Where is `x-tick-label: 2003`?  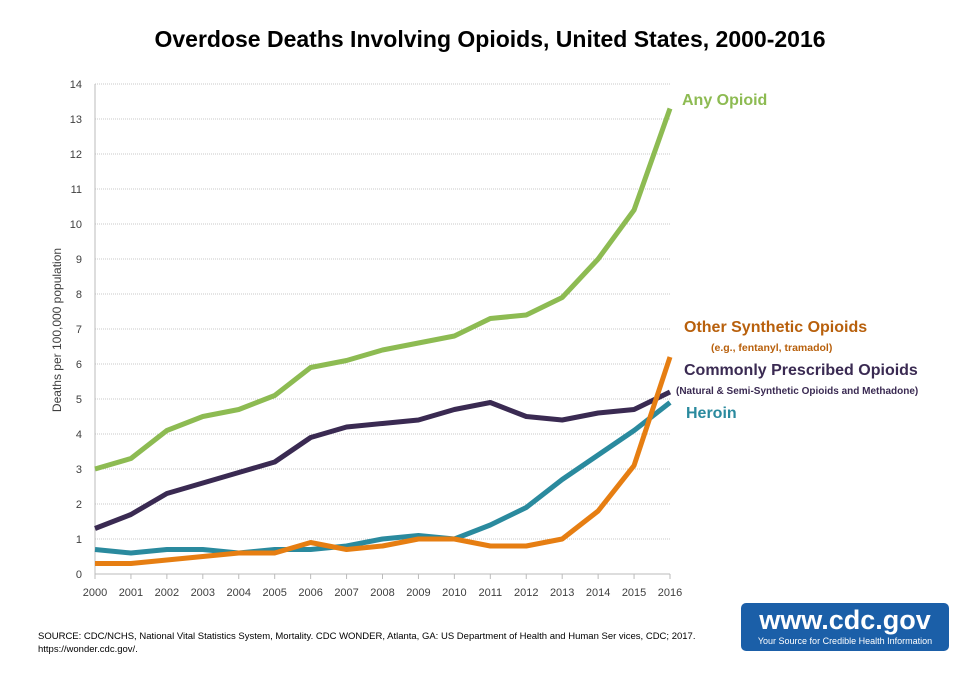
x-tick-label: 2003 is located at coordinates (203, 593).